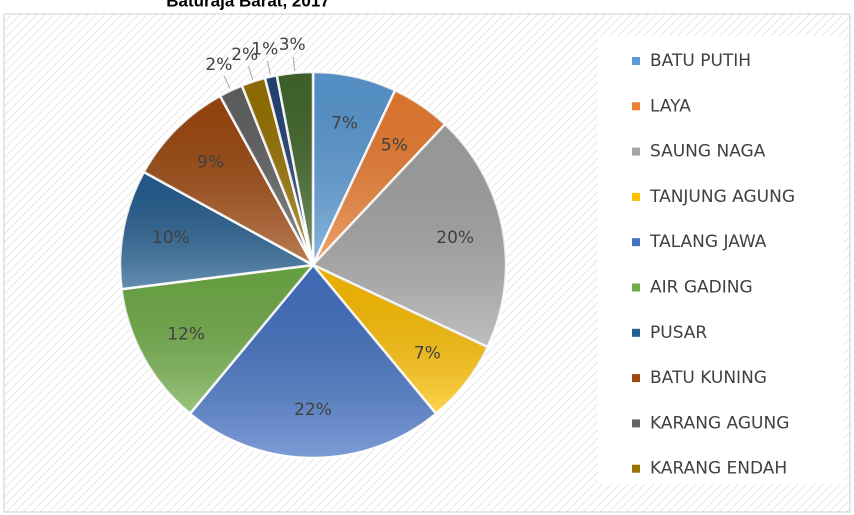 This screenshot has height=515, width=854. What do you see at coordinates (670, 106) in the screenshot?
I see `legend-label: LAYA` at bounding box center [670, 106].